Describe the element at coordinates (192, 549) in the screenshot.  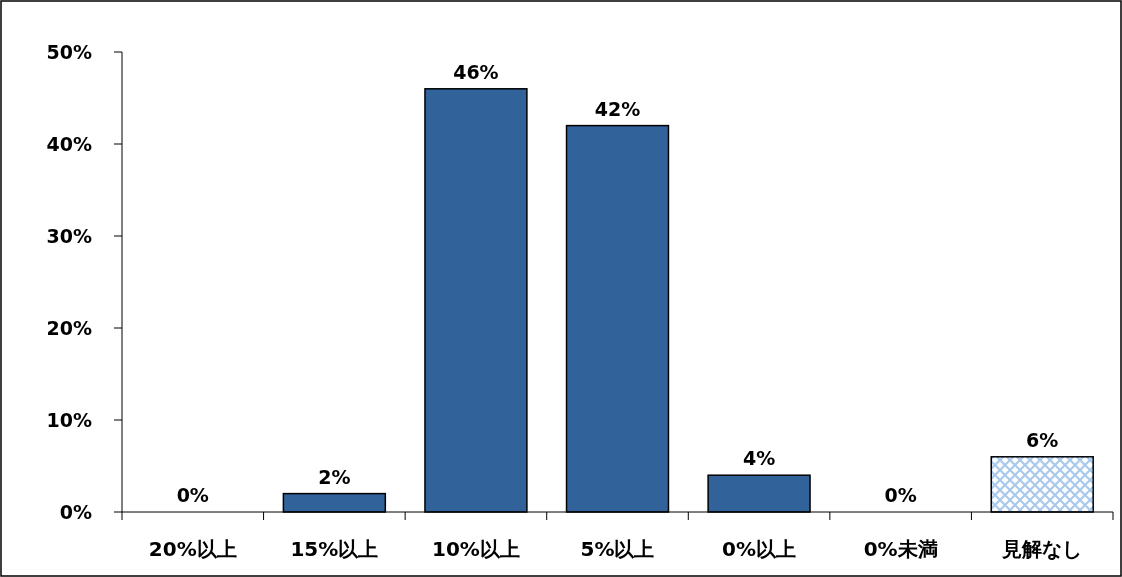
I see `x-tick-label: 20%以上` at that location.